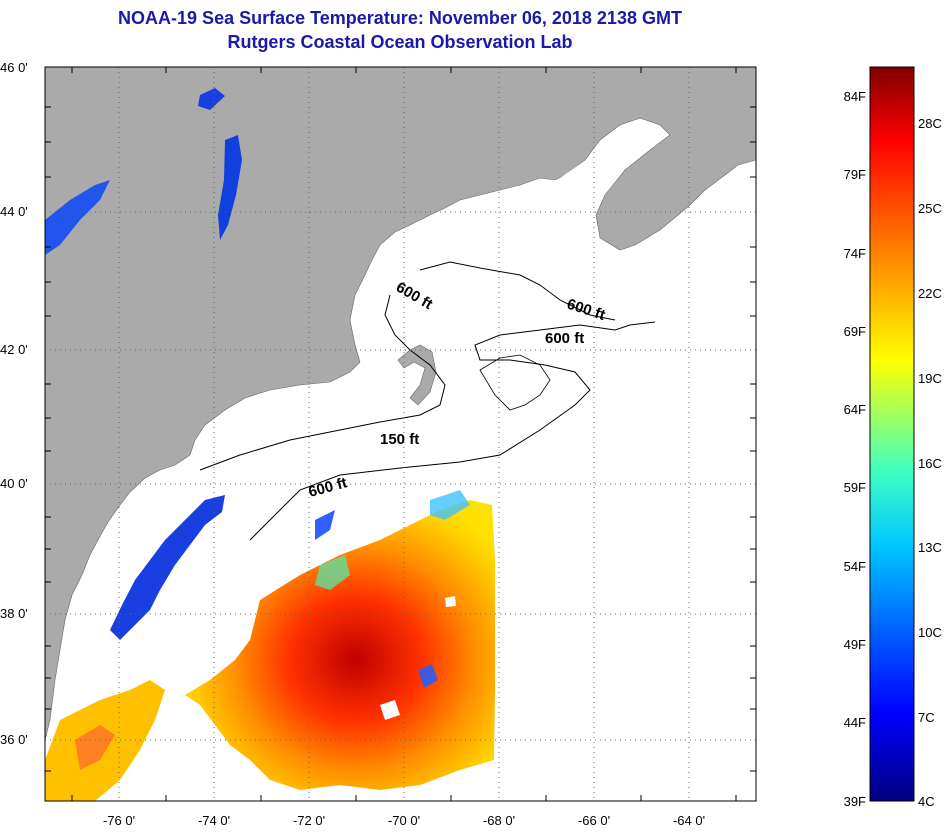 The image size is (944, 832). Describe the element at coordinates (230, 187) in the screenshot. I see `lake-champlain-sst` at that location.